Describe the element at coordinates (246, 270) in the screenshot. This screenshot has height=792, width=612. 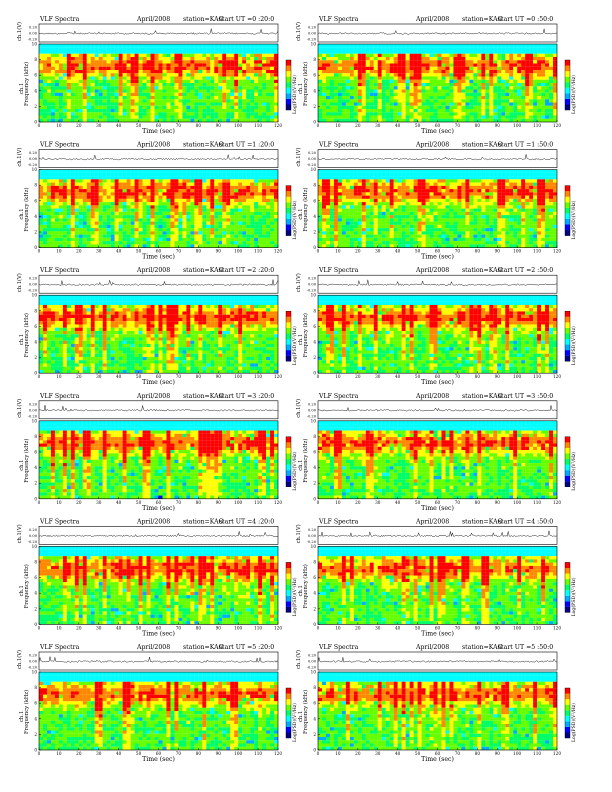
I see `panel-header-start-ut: start UT =2 :20:0` at that location.